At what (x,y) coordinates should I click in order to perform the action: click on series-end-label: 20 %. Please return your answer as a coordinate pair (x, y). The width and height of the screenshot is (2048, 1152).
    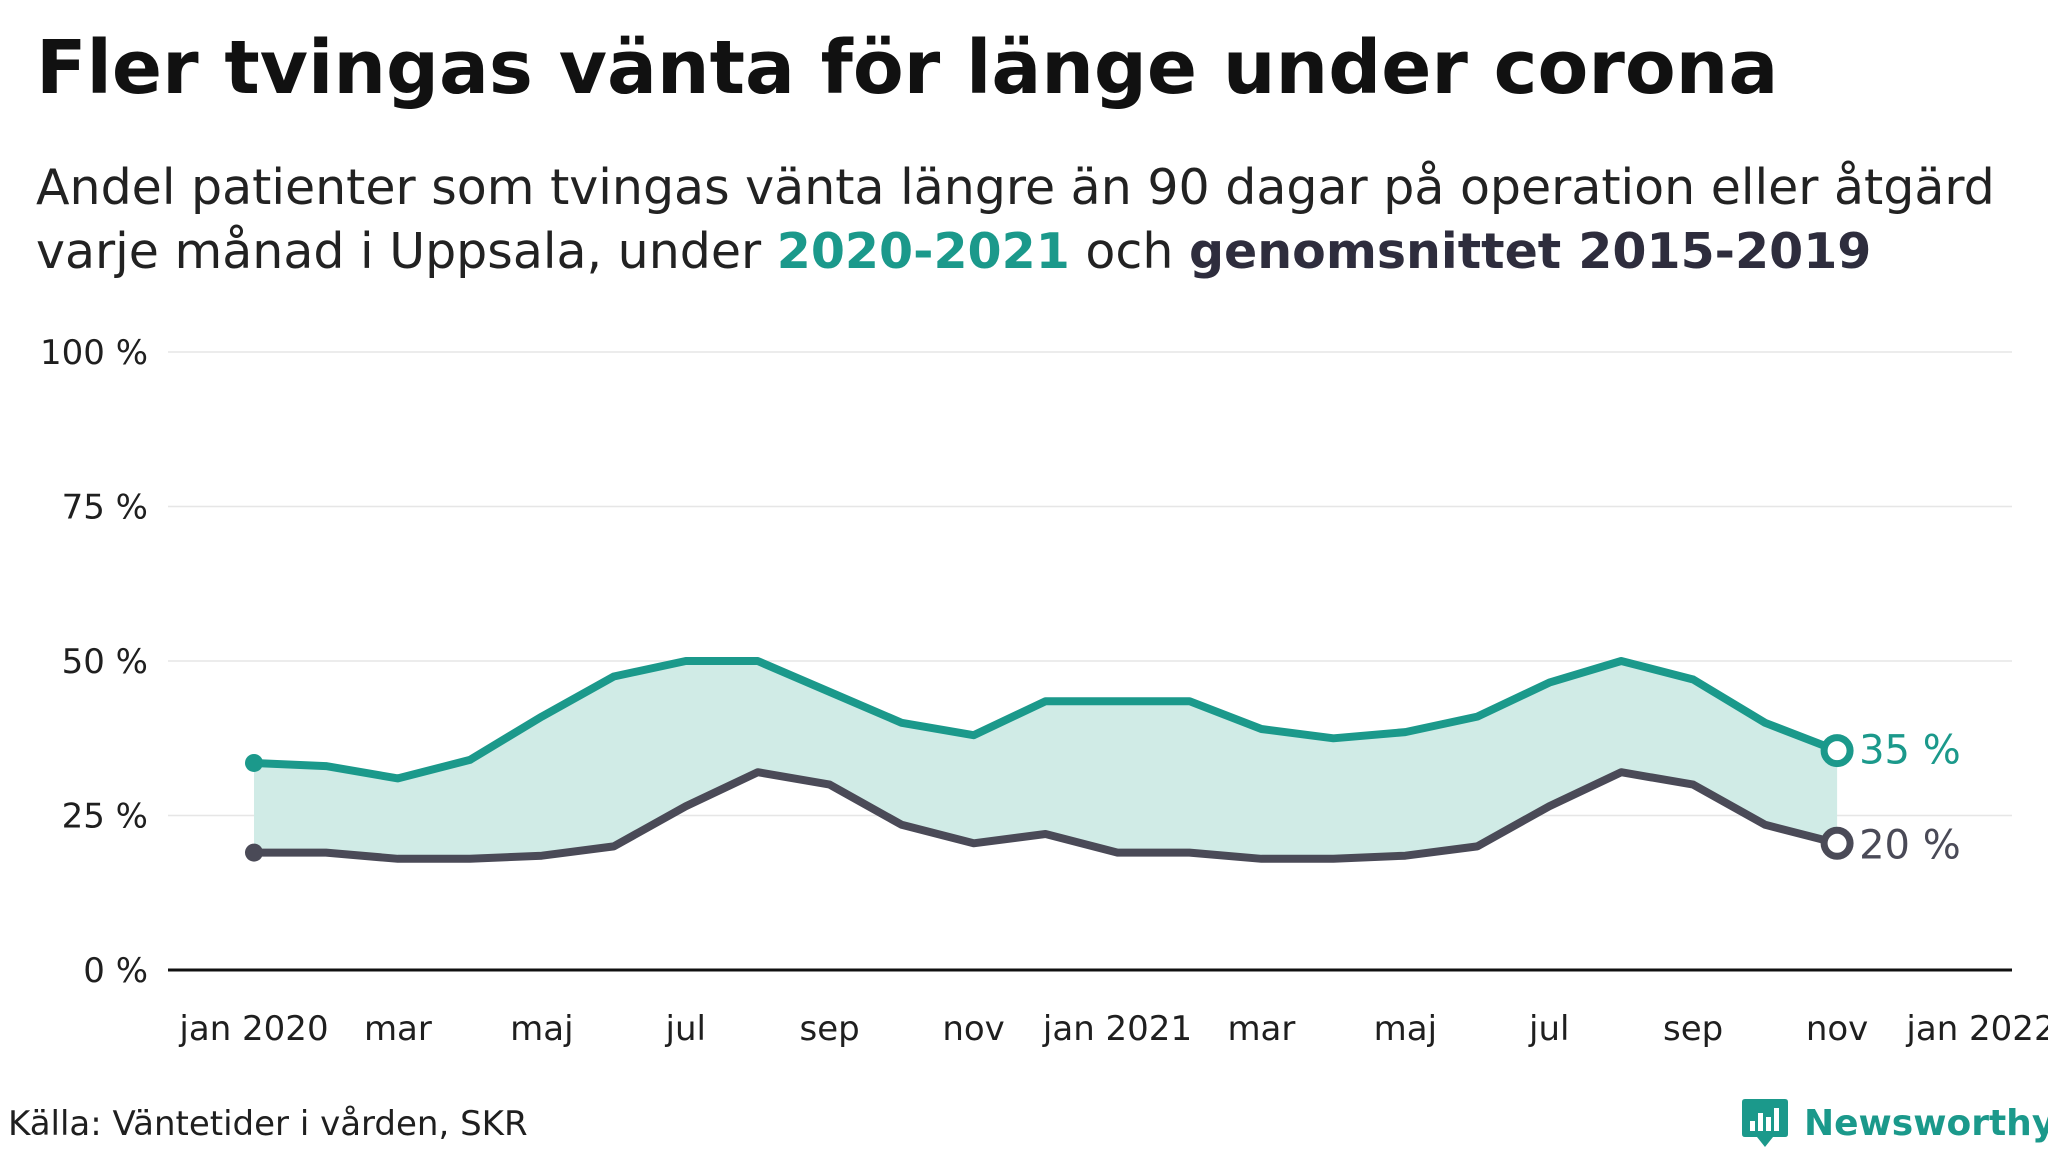
    Looking at the image, I should click on (1910, 845).